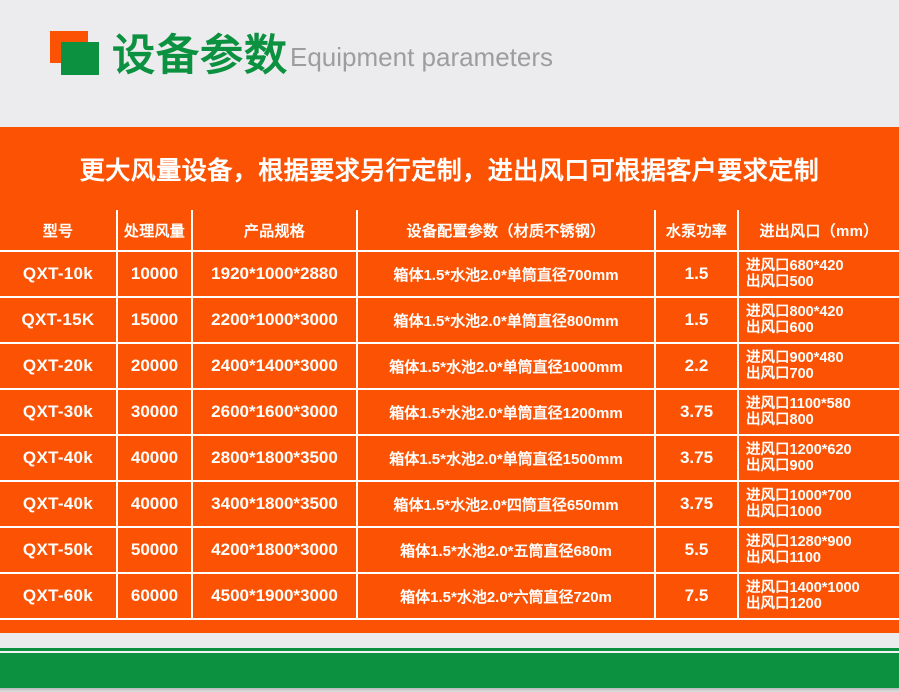  I want to click on cell-vent-out: 出风口1200, so click(784, 604).